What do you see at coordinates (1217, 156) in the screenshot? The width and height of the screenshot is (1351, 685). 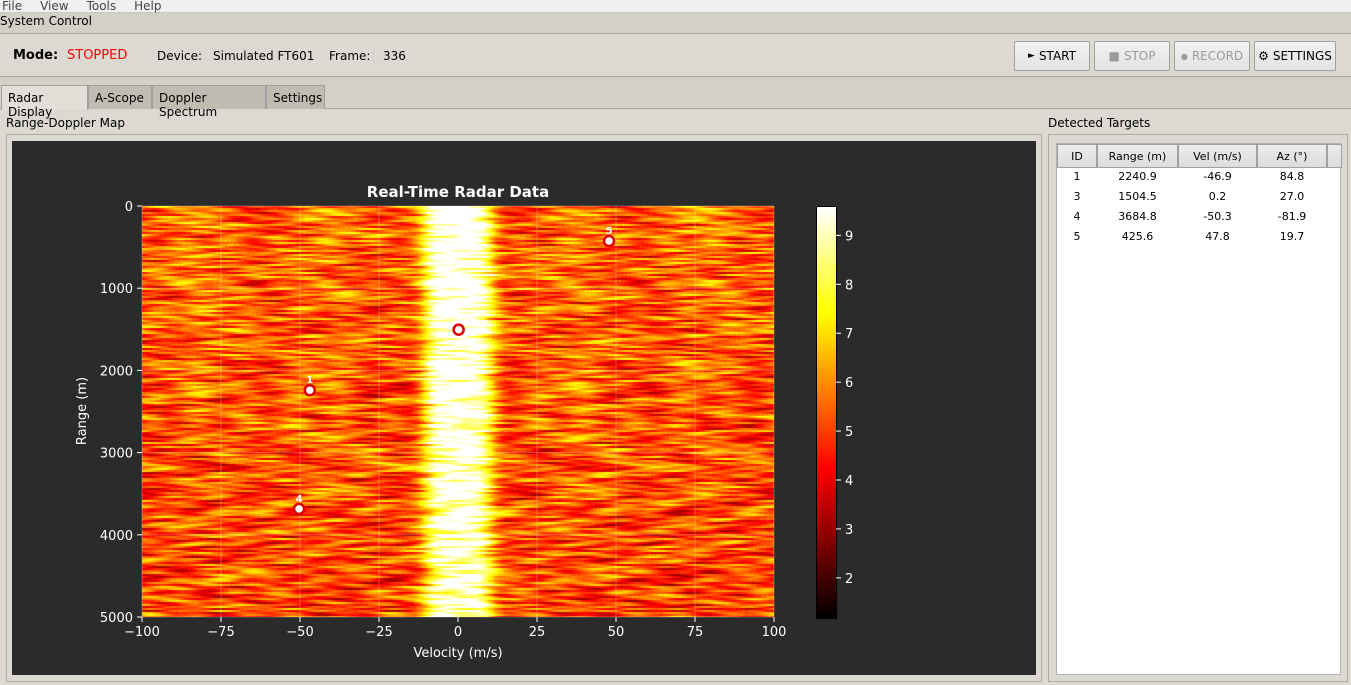 I see `column-header: Vel (m/s)` at bounding box center [1217, 156].